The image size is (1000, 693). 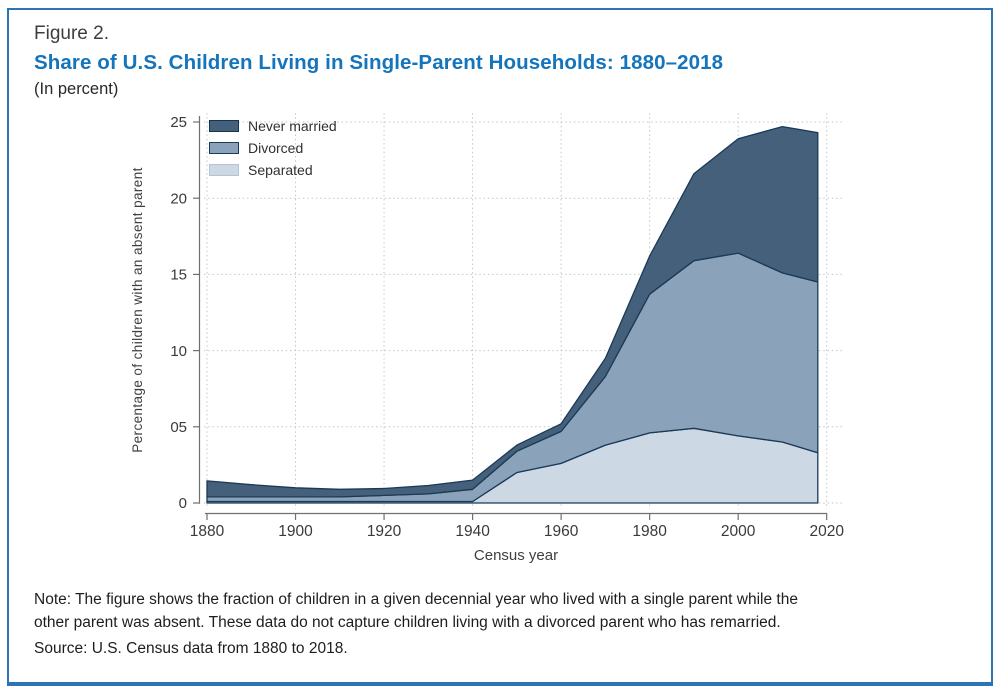 What do you see at coordinates (826, 531) in the screenshot?
I see `x-tick-label-2020: 2020` at bounding box center [826, 531].